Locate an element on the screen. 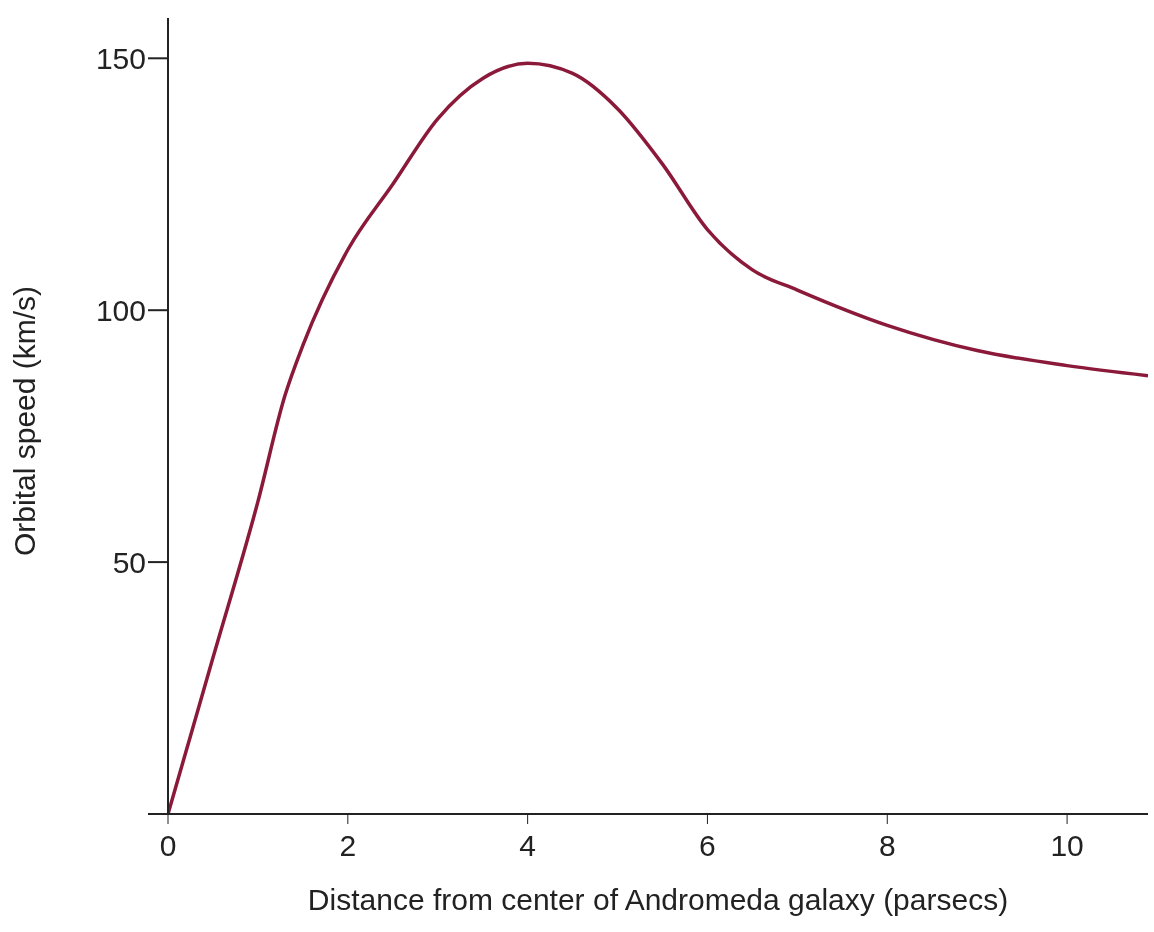 The image size is (1154, 932). x-tick-label: 2 is located at coordinates (348, 845).